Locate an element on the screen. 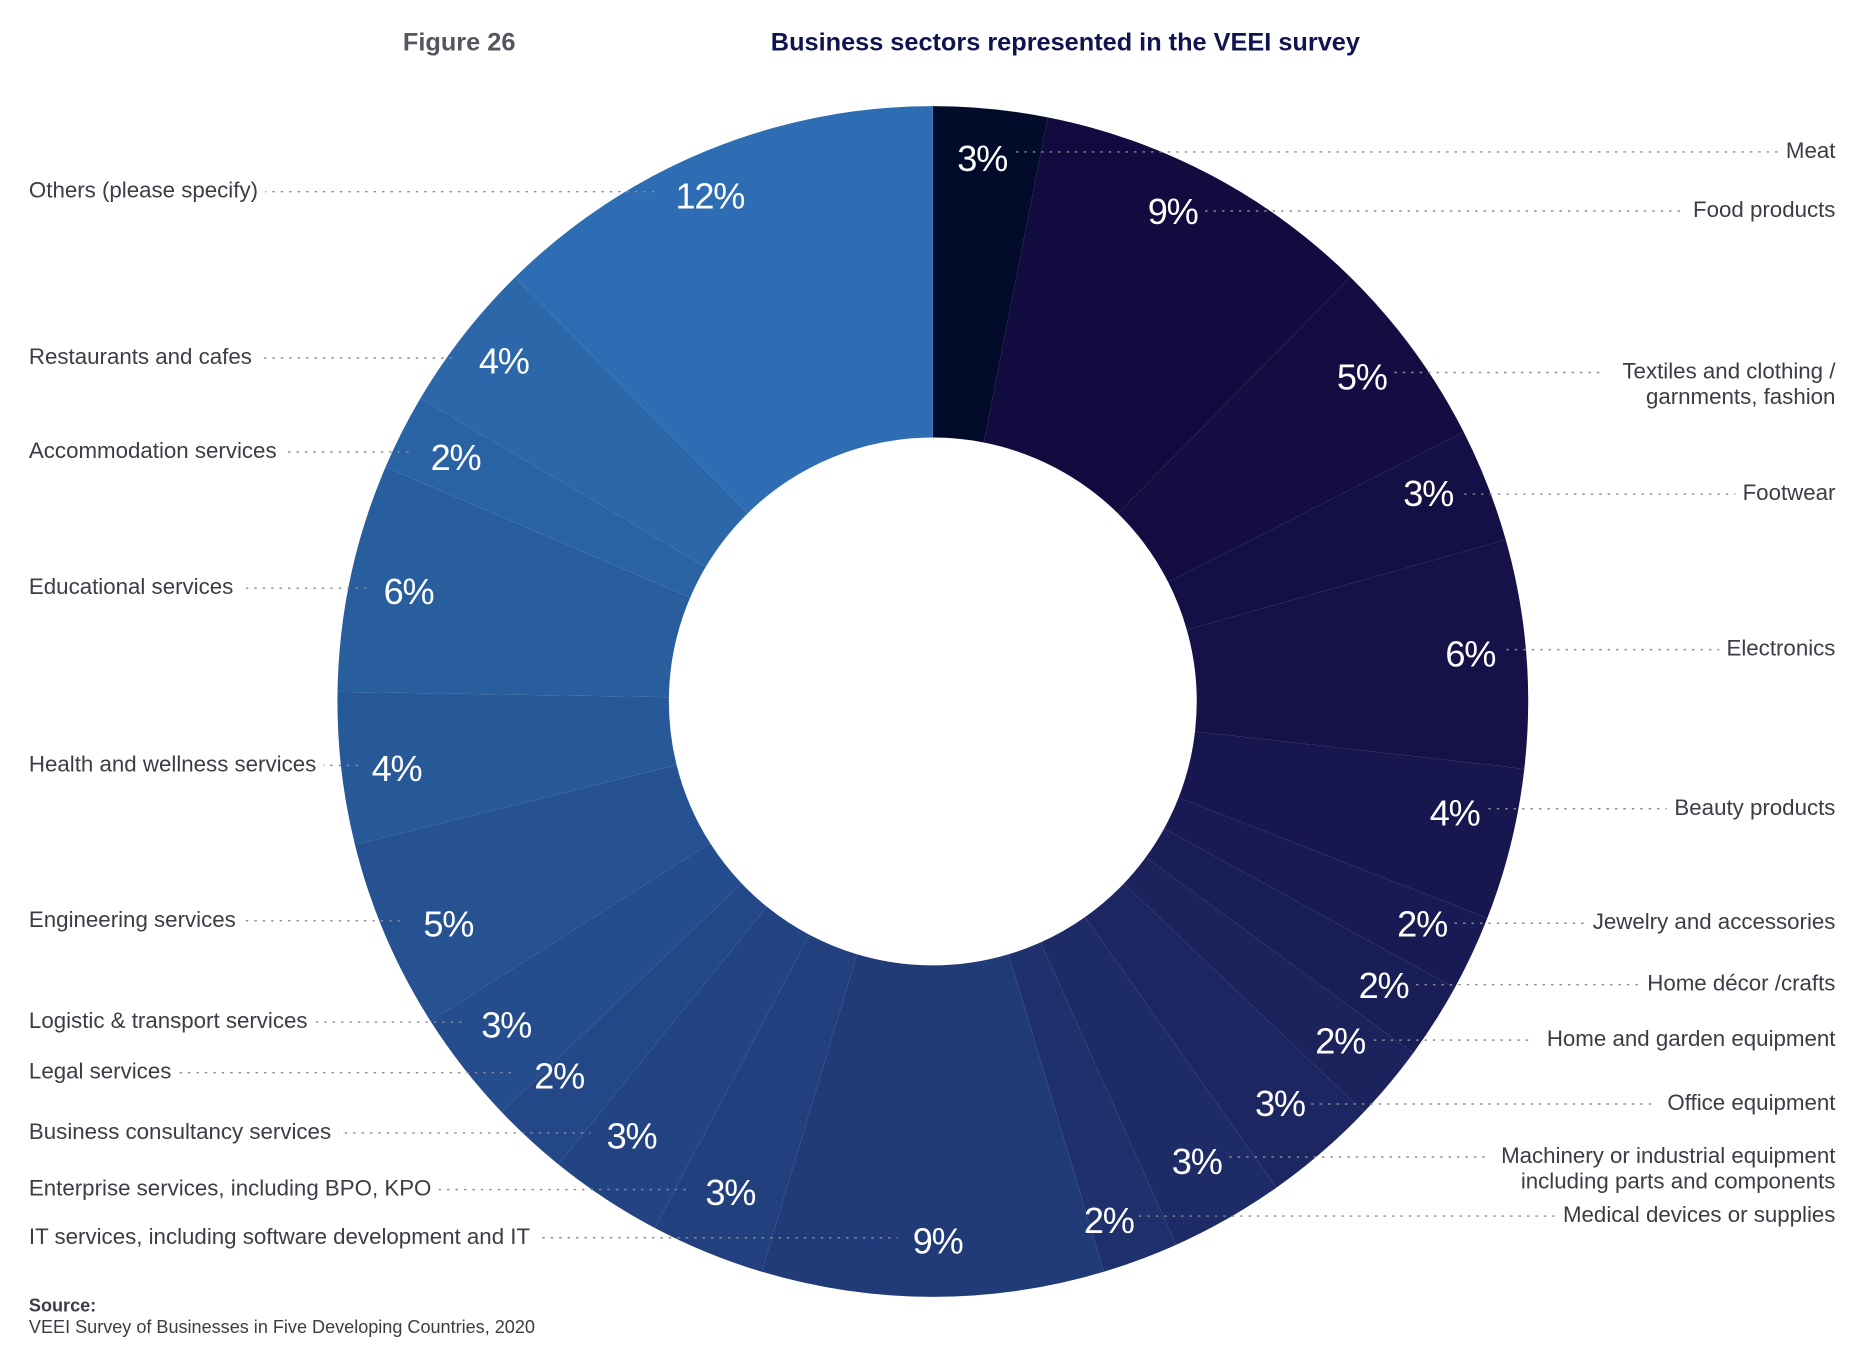  category-label: including parts and components is located at coordinates (1678, 1180).